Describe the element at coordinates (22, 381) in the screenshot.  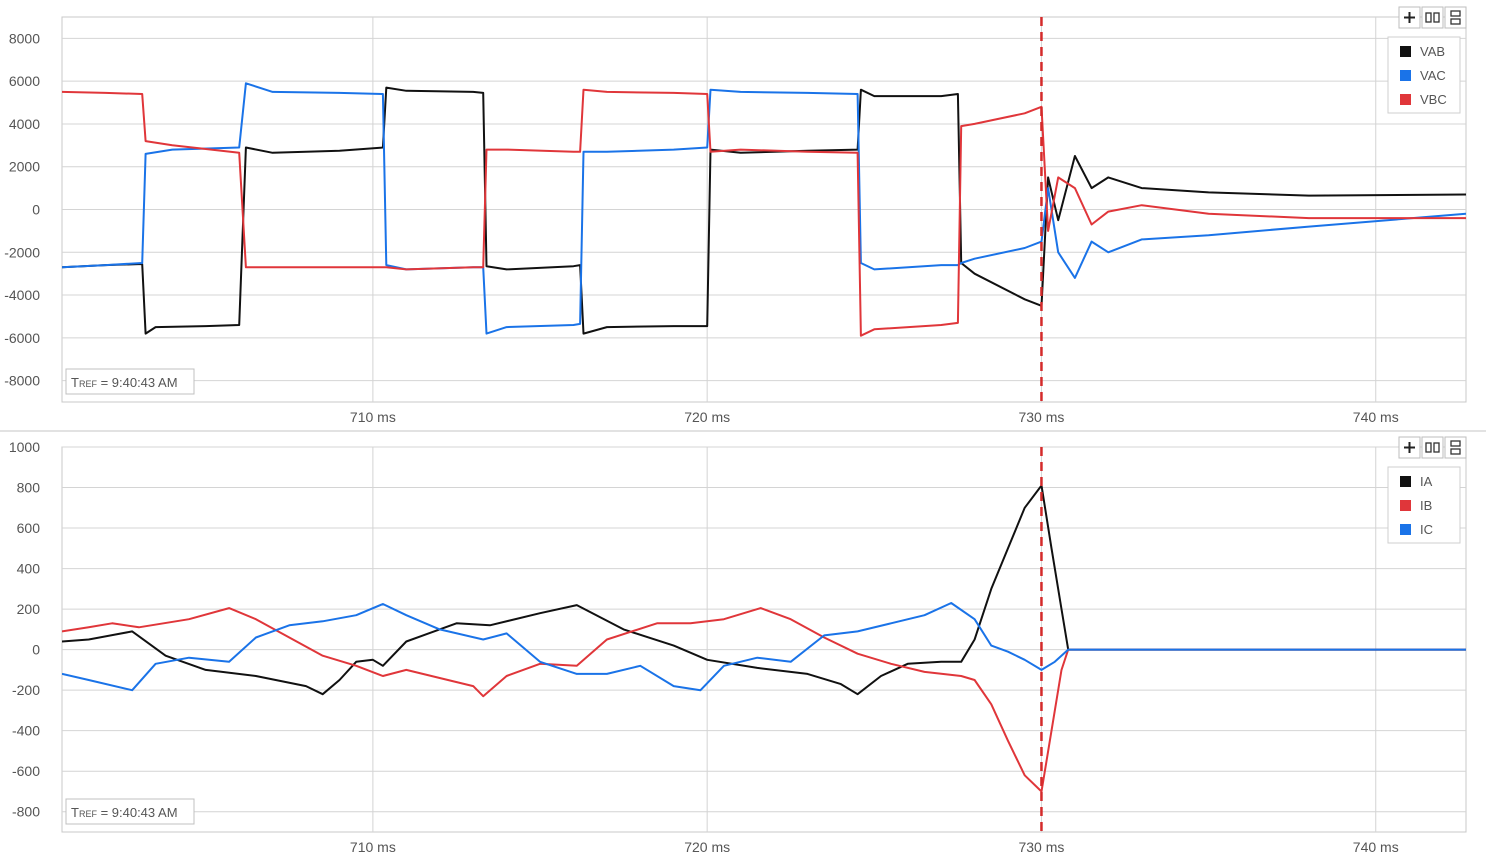
I see `y-tick-label: -8000` at that location.